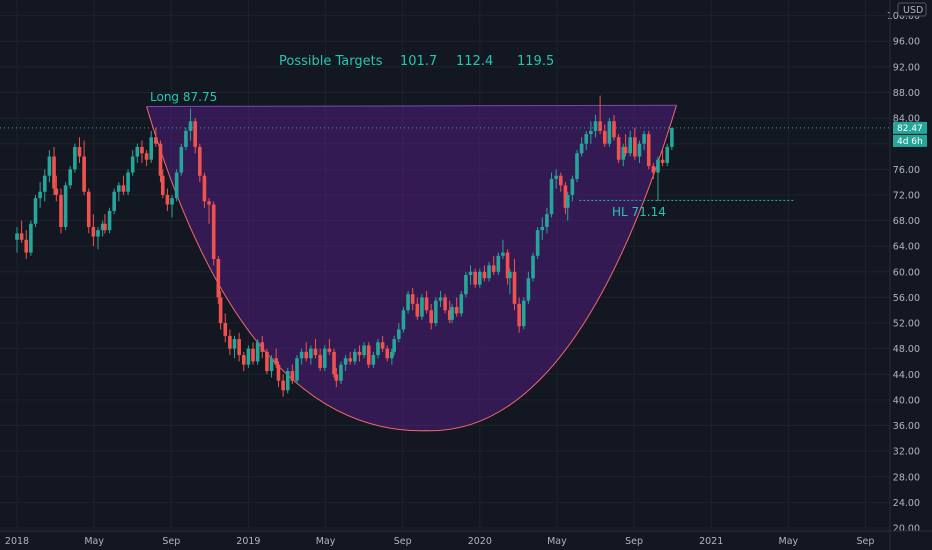 This screenshot has width=932, height=550. What do you see at coordinates (906, 426) in the screenshot?
I see `y-tick-label: 36.00` at bounding box center [906, 426].